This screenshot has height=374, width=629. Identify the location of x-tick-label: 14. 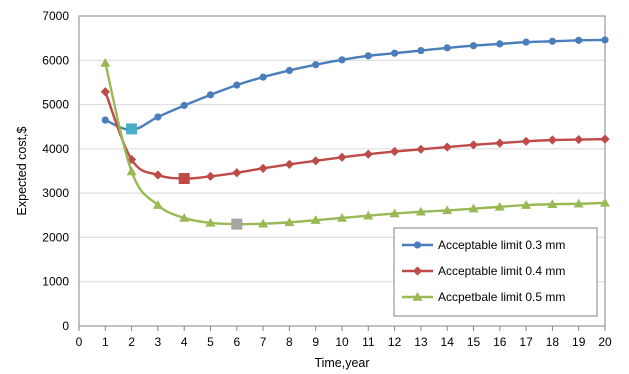
(448, 342).